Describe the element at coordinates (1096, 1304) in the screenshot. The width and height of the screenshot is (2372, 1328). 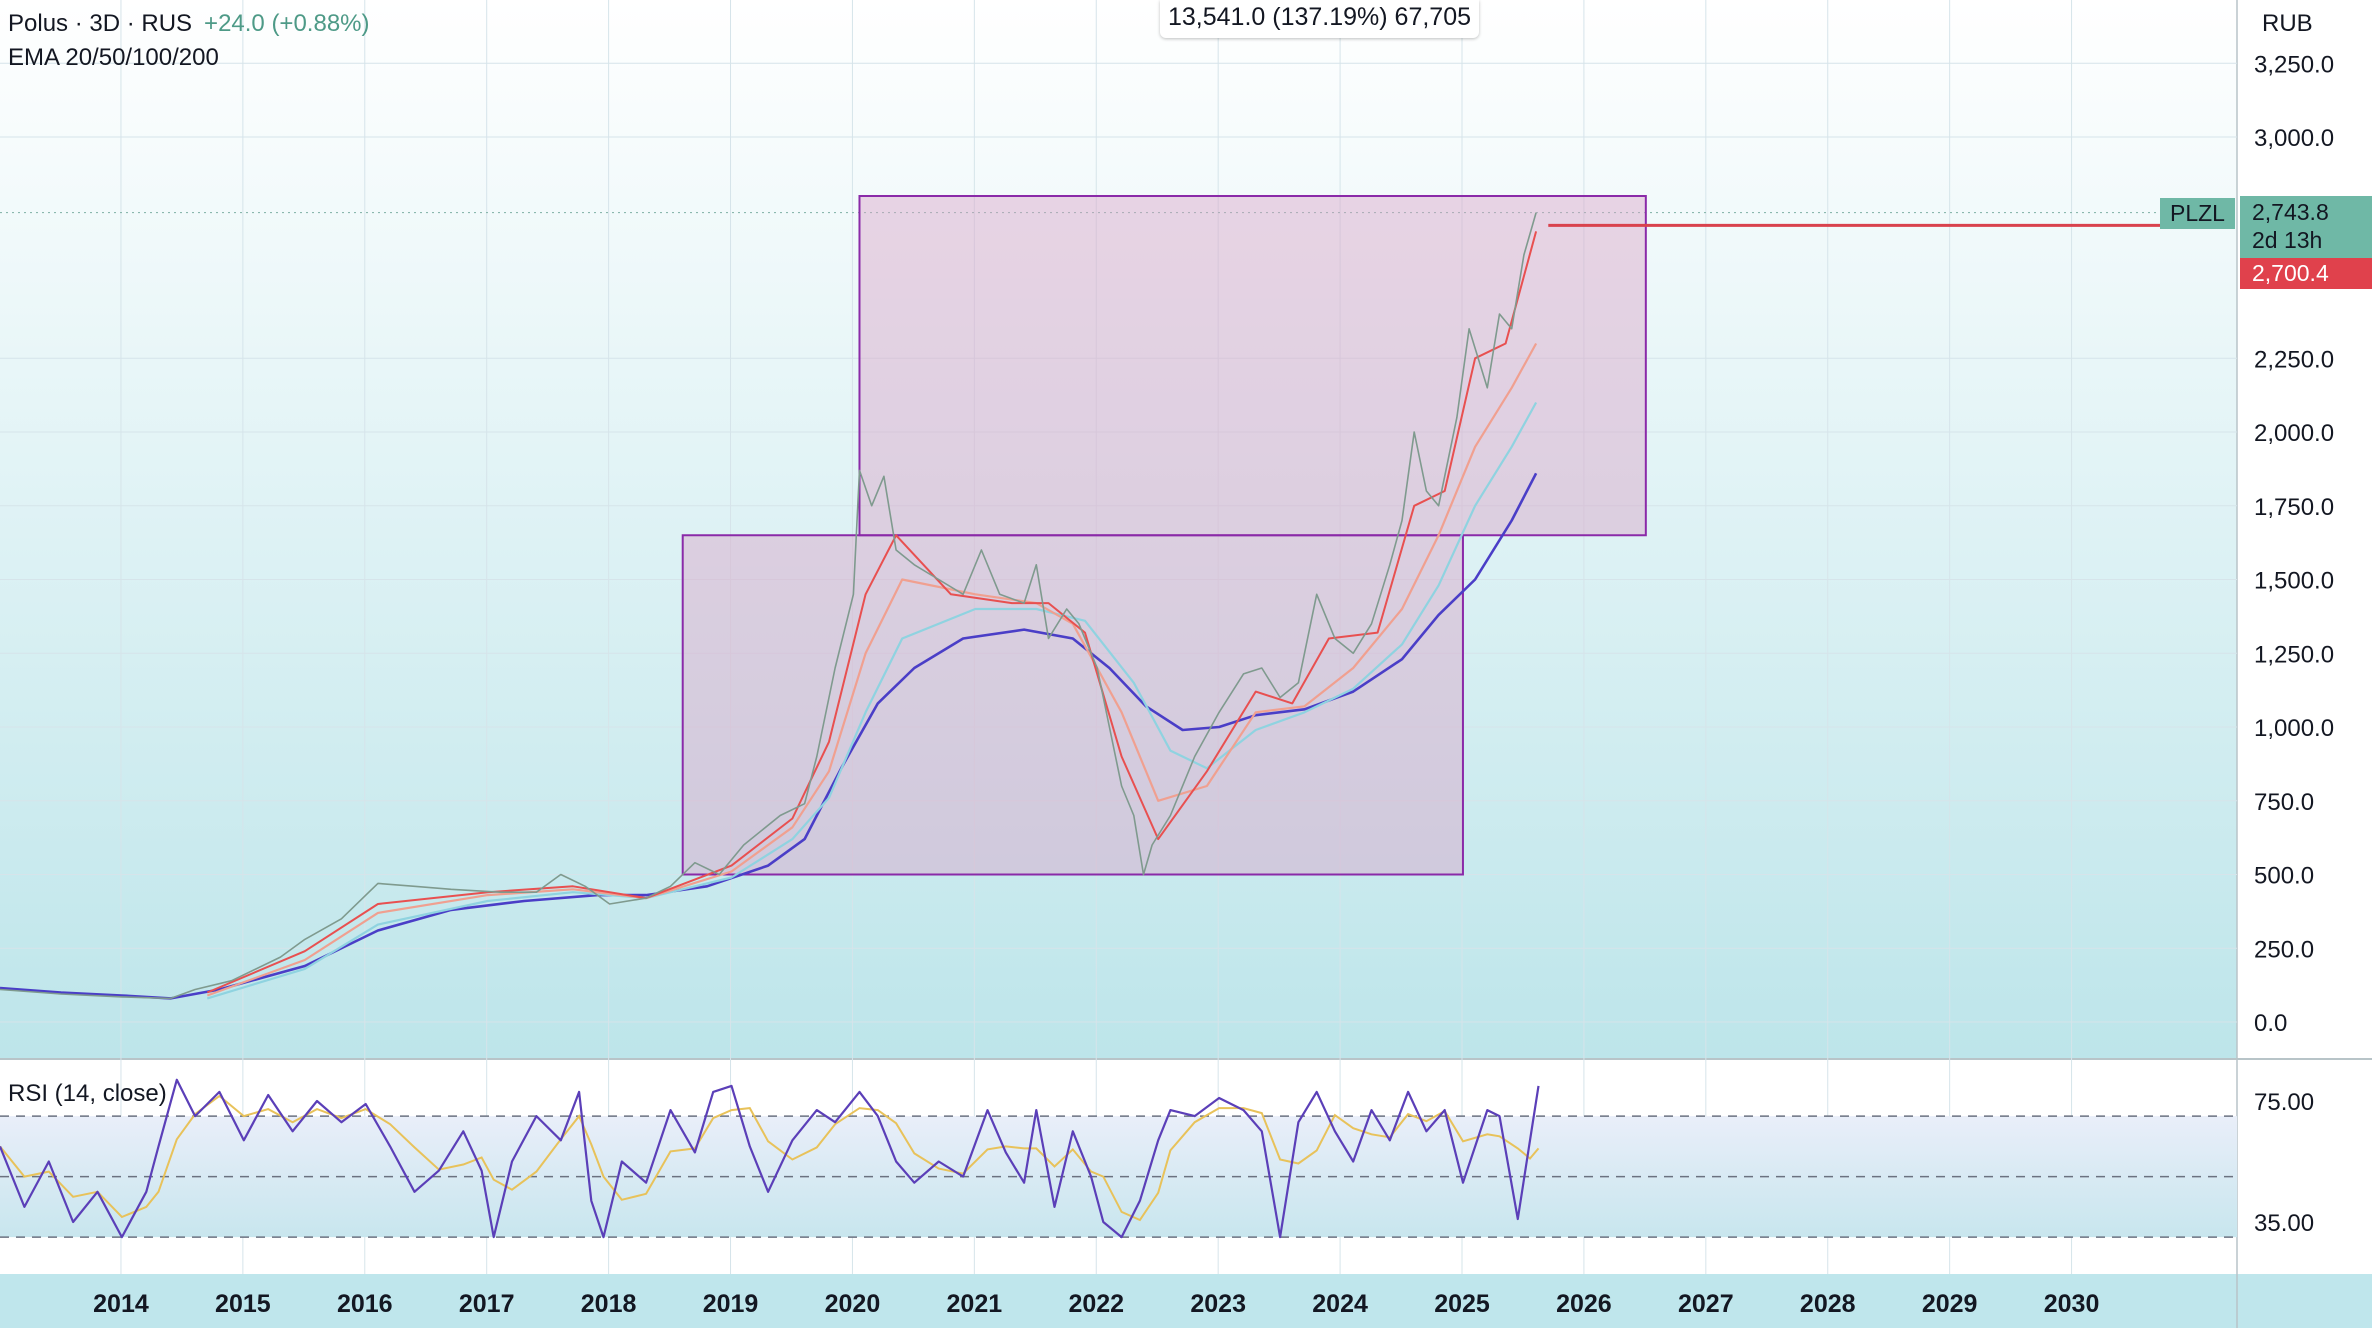
I see `time-axis-label: 2022` at that location.